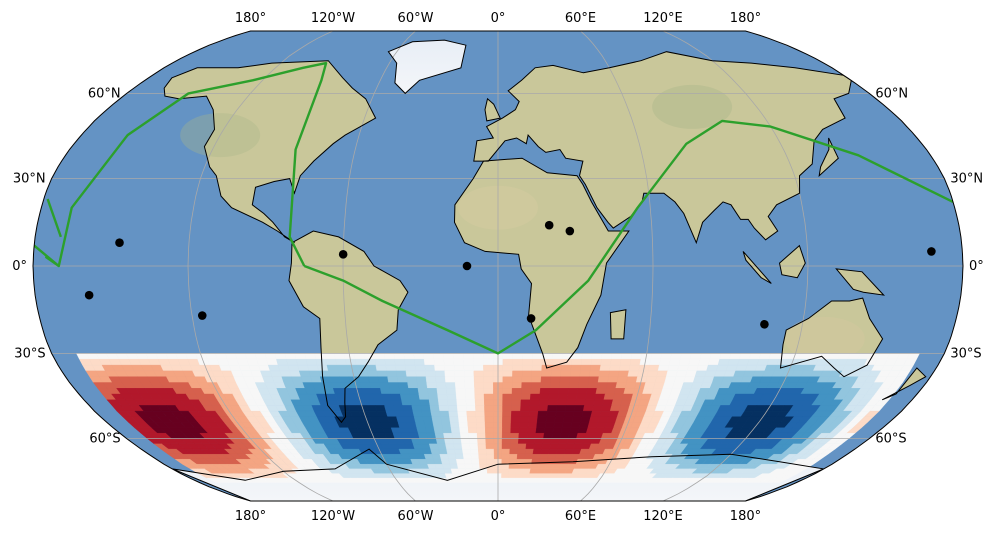 The height and width of the screenshot is (533, 996). Describe the element at coordinates (828, 157) in the screenshot. I see `coast-japan` at that location.